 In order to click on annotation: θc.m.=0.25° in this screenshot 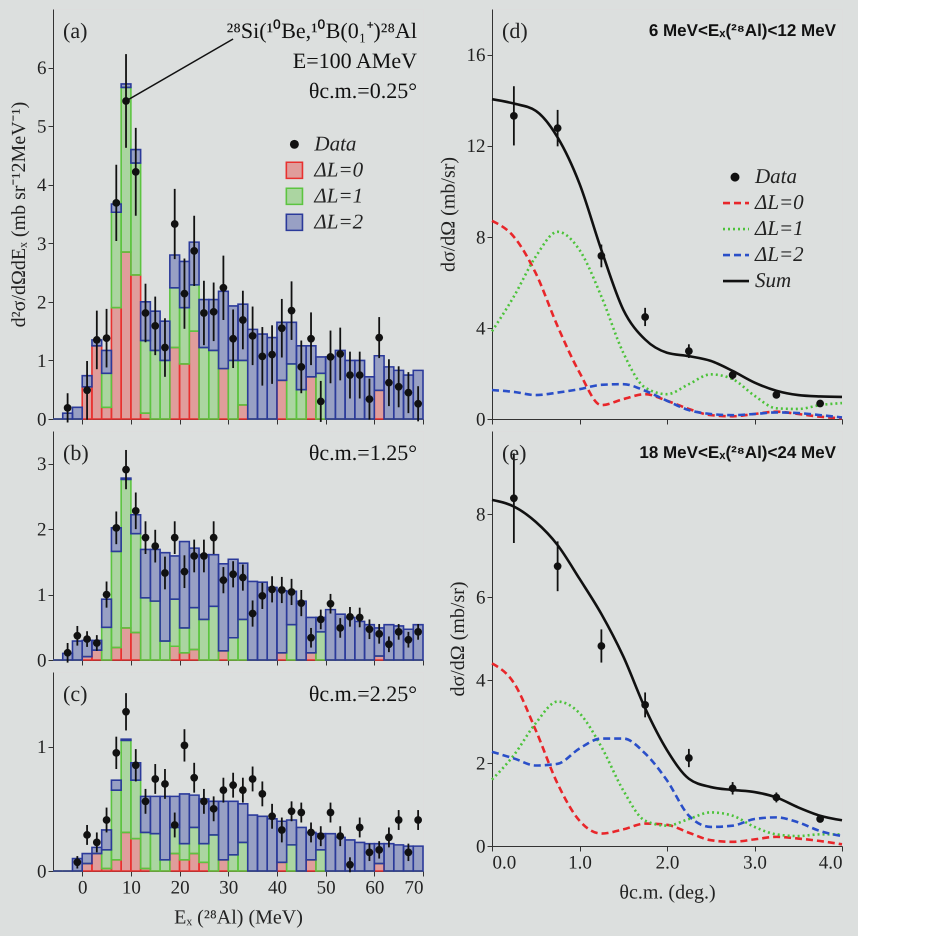, I will do `click(362, 90)`.